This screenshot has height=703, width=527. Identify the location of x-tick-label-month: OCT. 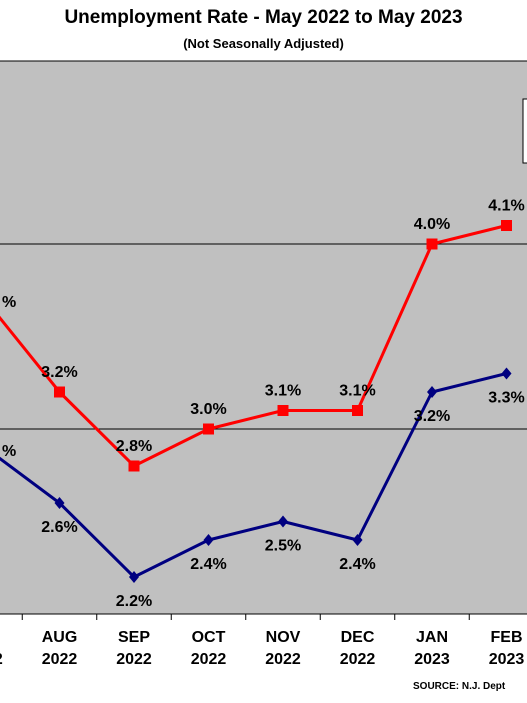
(209, 637).